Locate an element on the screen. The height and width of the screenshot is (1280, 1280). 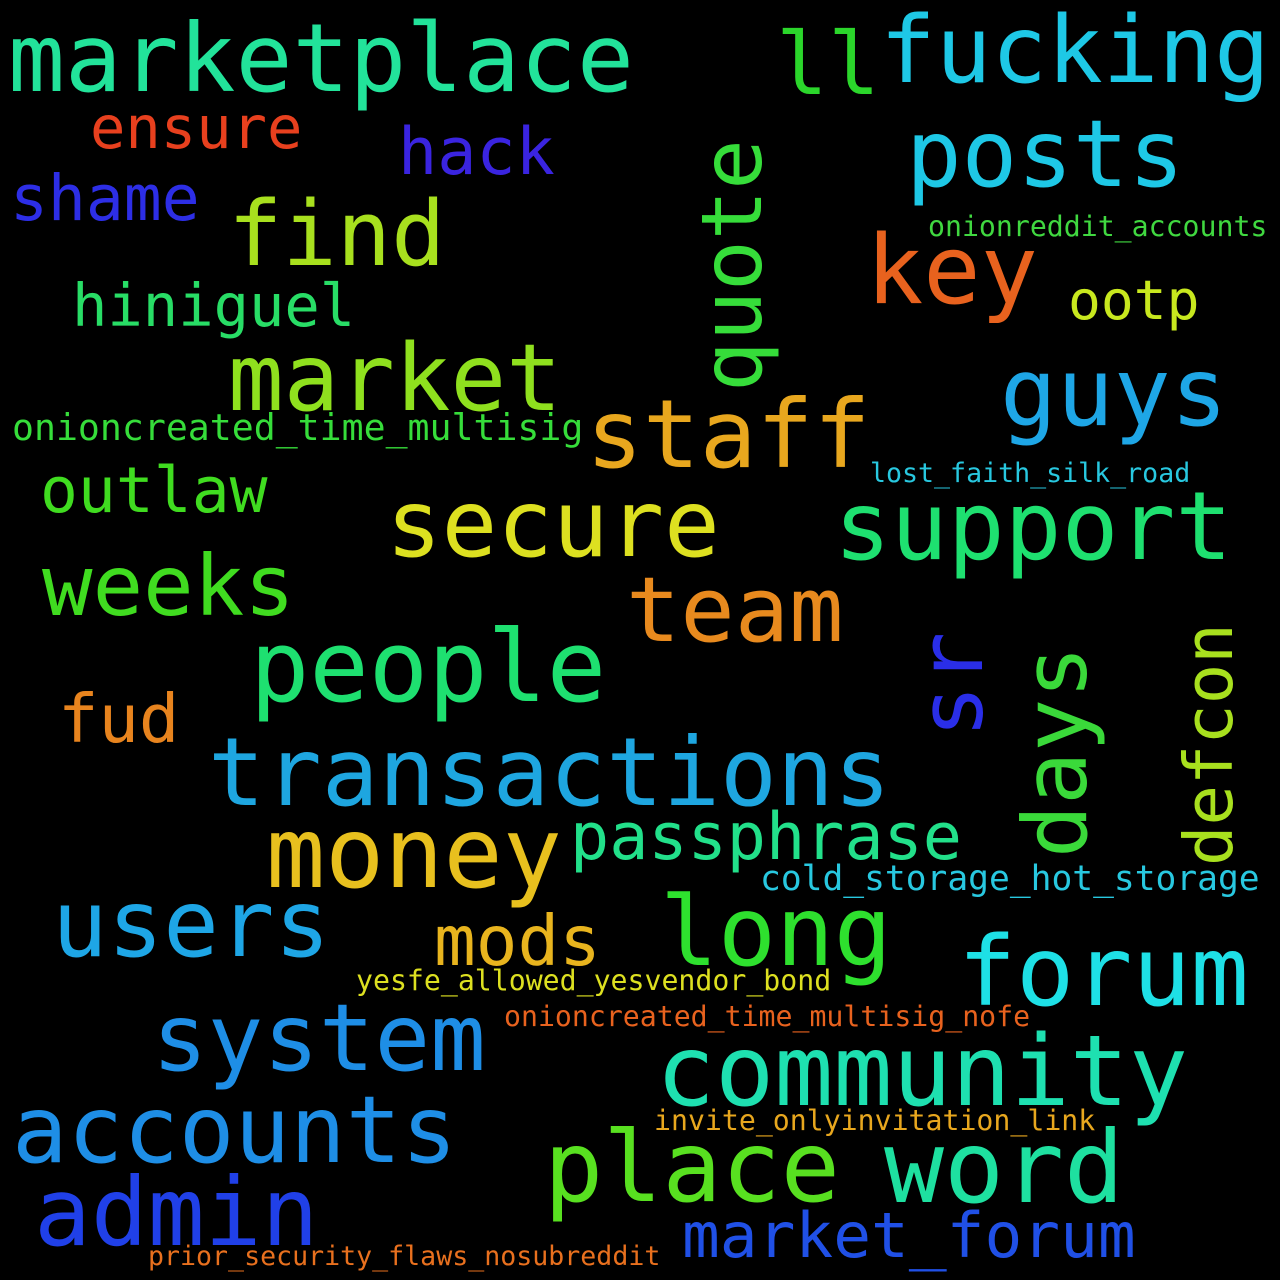
word-hack: hack is located at coordinates (476, 153).